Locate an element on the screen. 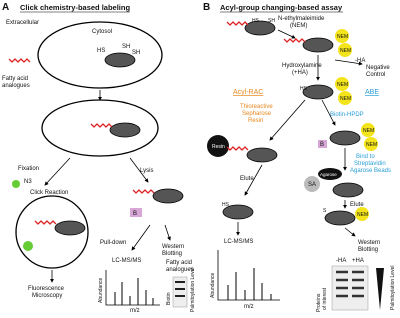 This screenshot has height=318, width=400. label: Fatty acid is located at coordinates (15, 79).